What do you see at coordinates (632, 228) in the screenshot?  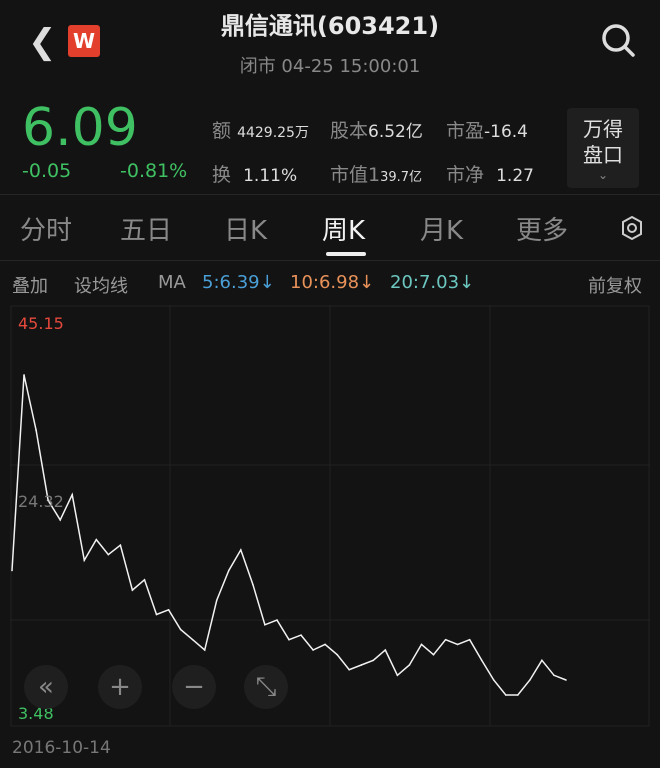 I see `hexagon-gear-icon` at bounding box center [632, 228].